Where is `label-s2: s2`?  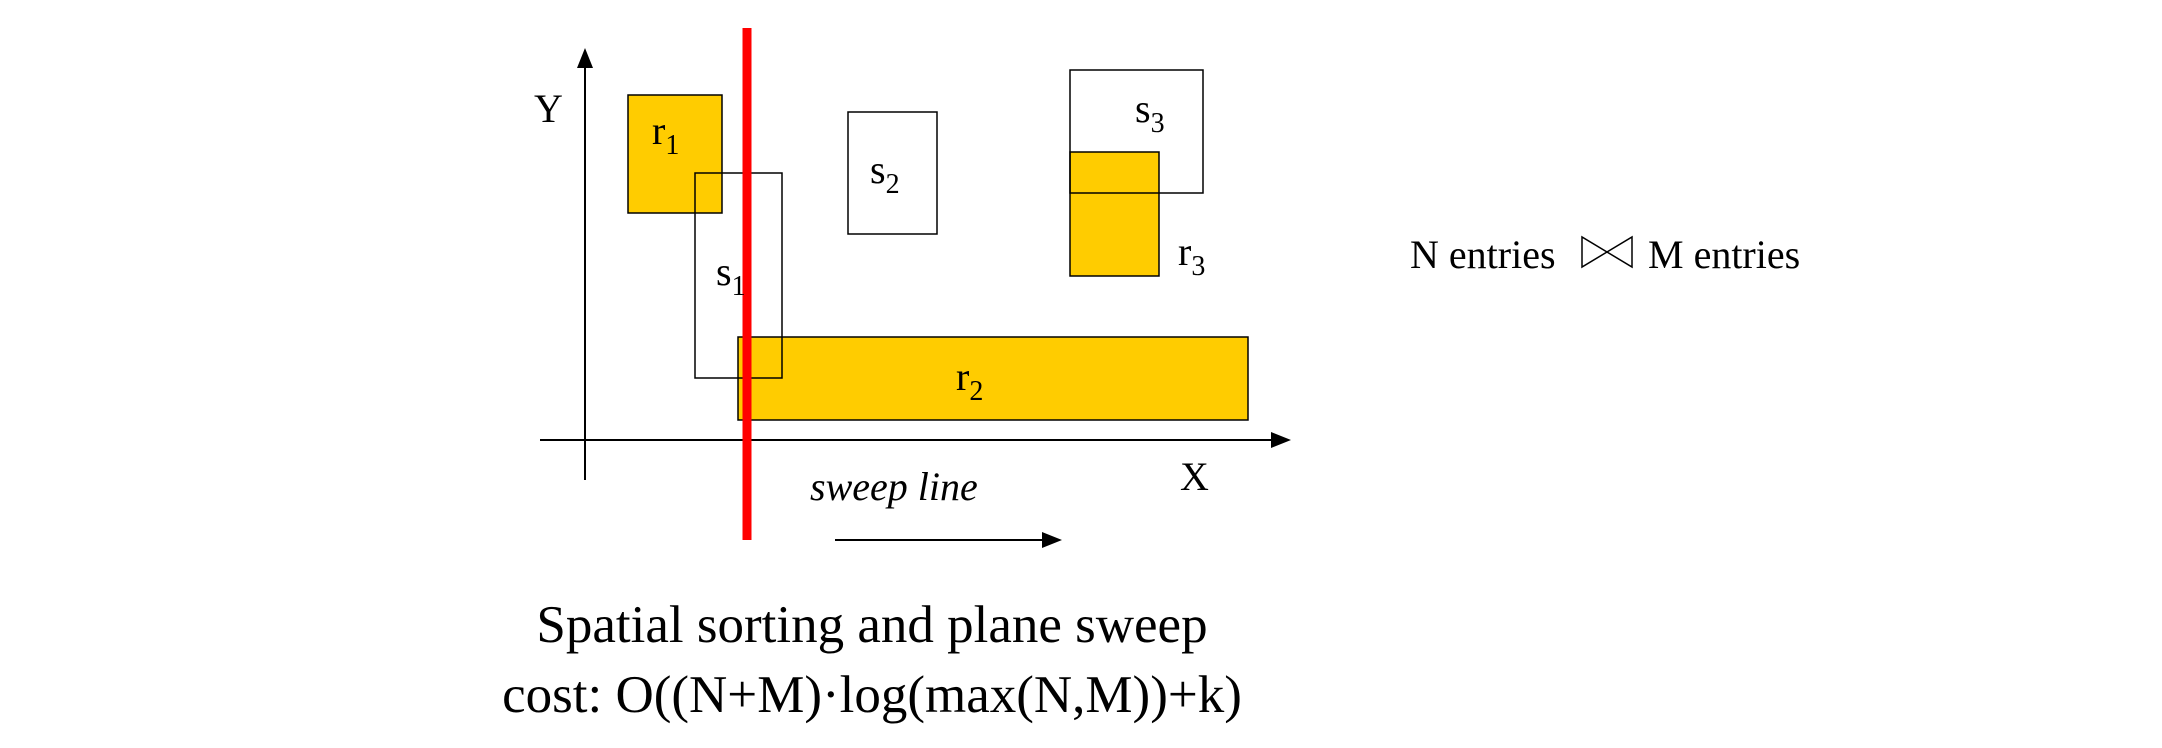 label-s2: s2 is located at coordinates (885, 173).